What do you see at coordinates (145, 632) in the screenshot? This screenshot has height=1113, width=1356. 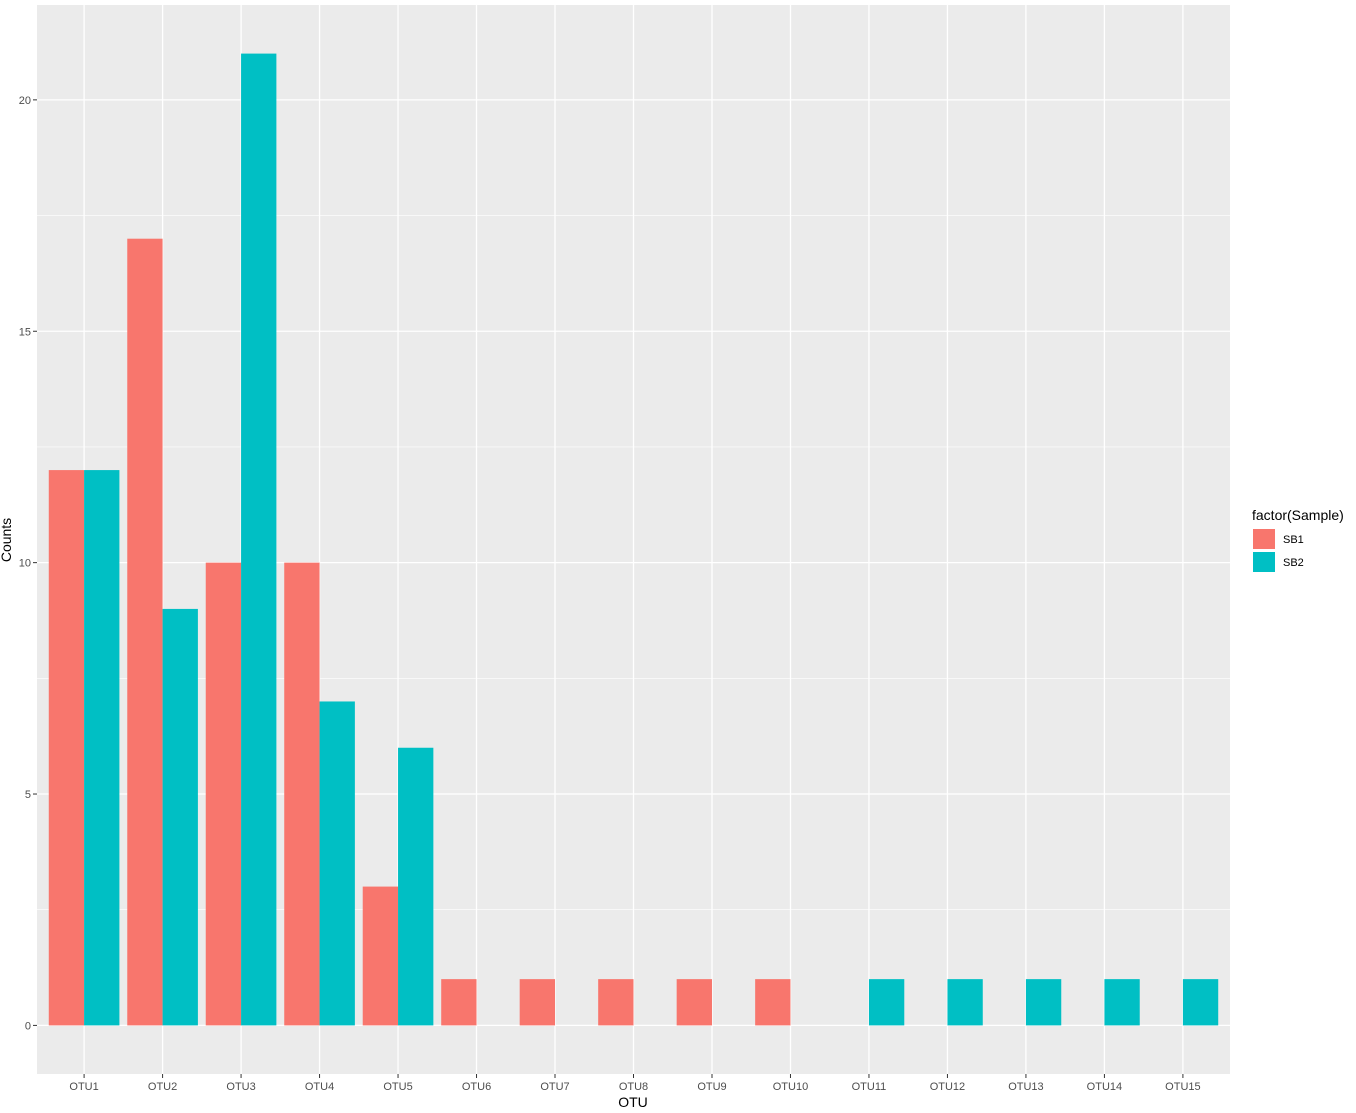 I see `bar-sb1-otu2` at bounding box center [145, 632].